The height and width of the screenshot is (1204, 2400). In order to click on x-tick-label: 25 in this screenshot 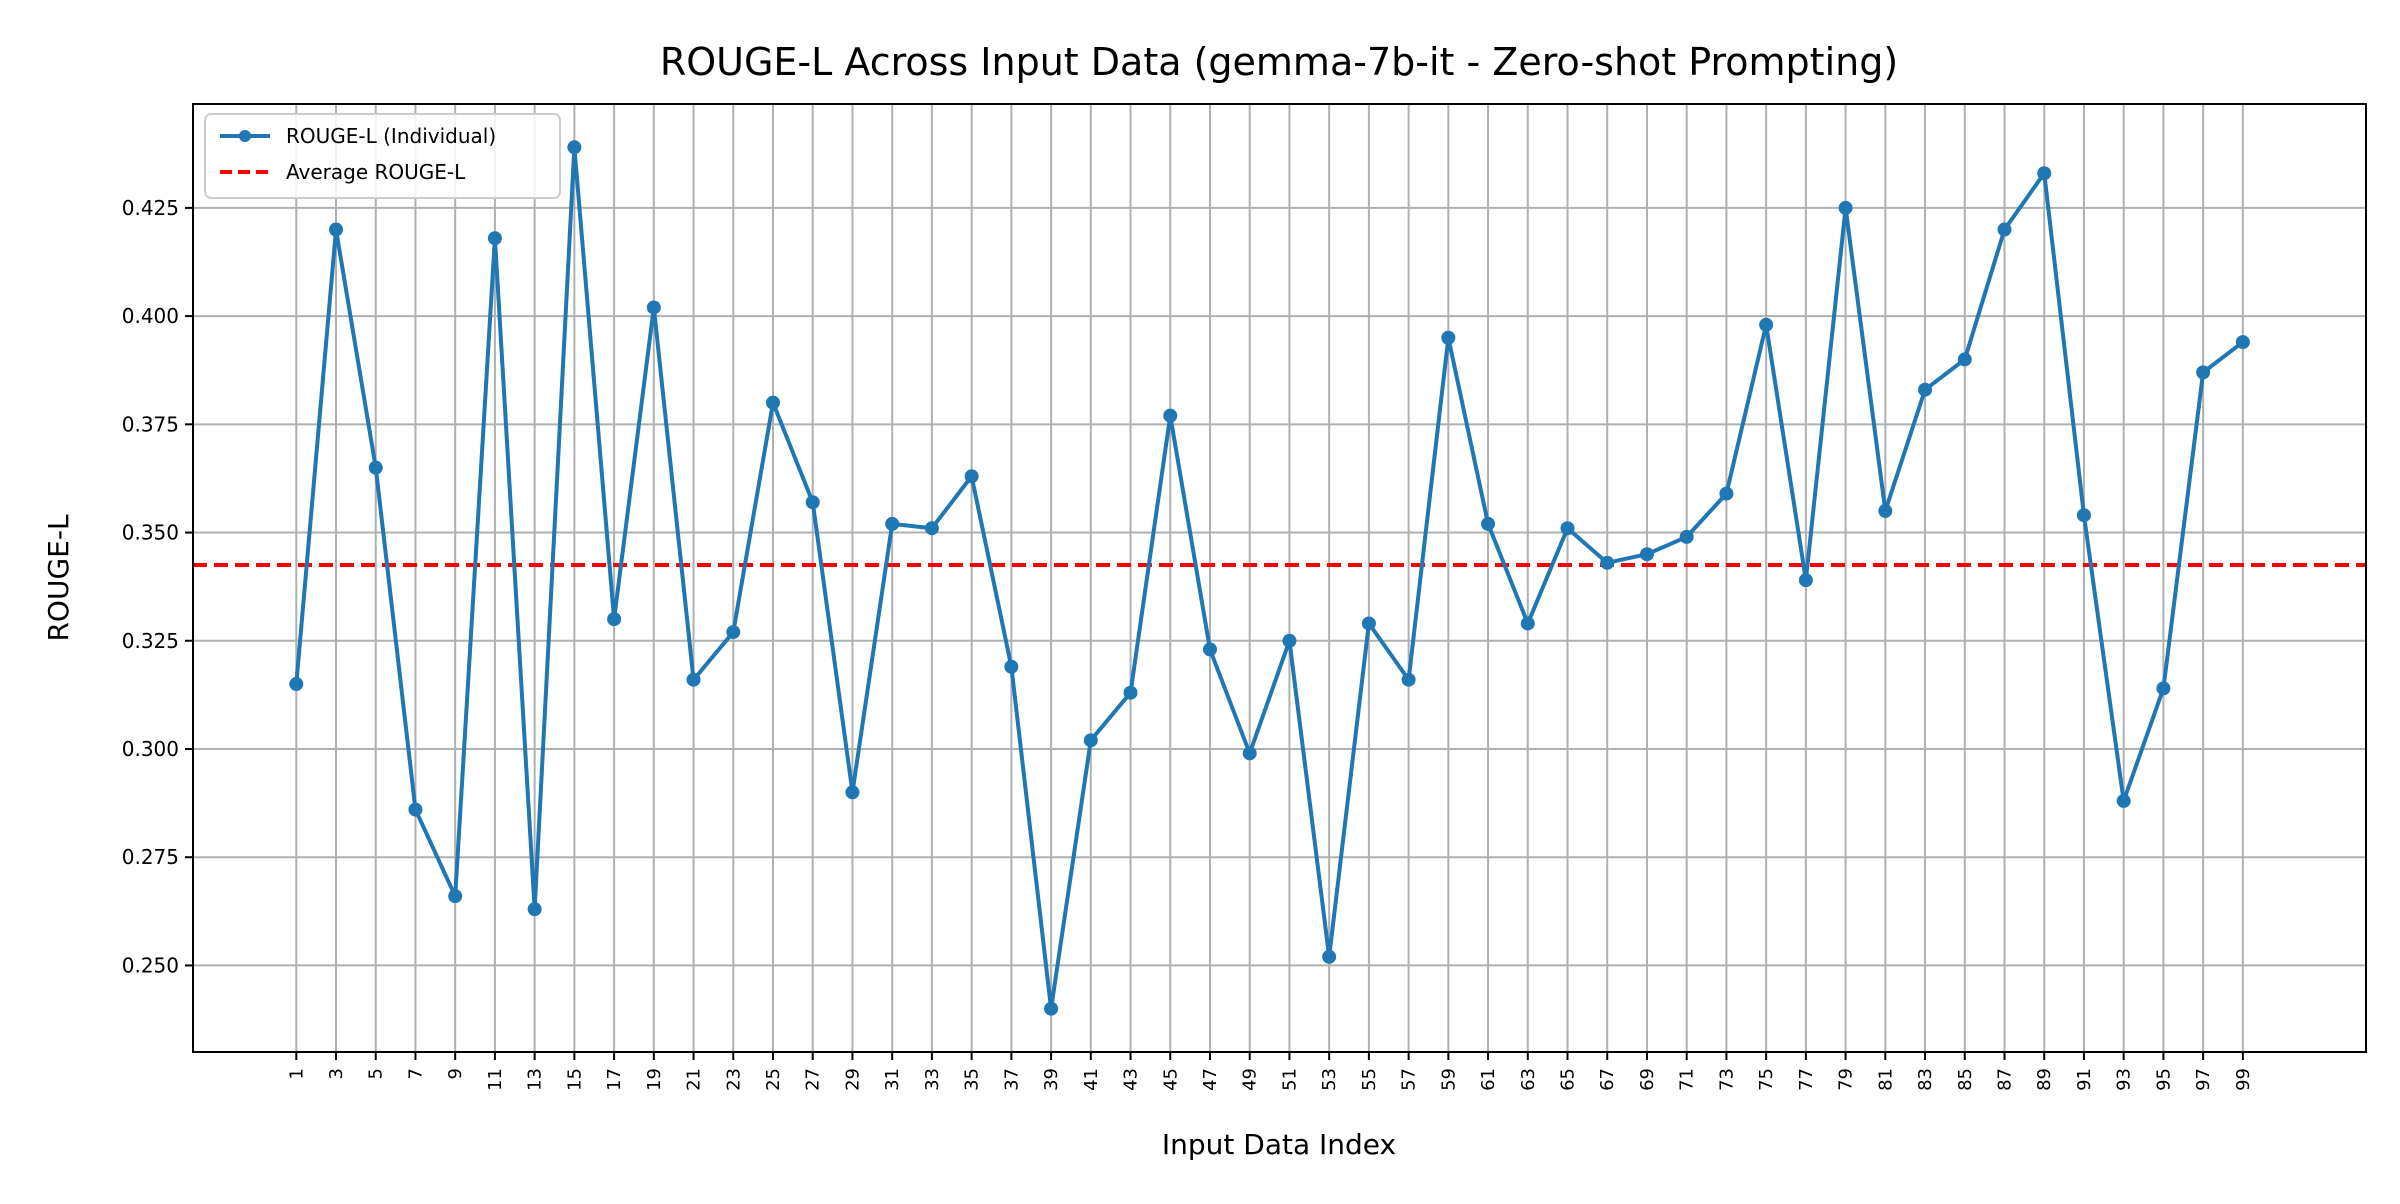, I will do `click(773, 1079)`.